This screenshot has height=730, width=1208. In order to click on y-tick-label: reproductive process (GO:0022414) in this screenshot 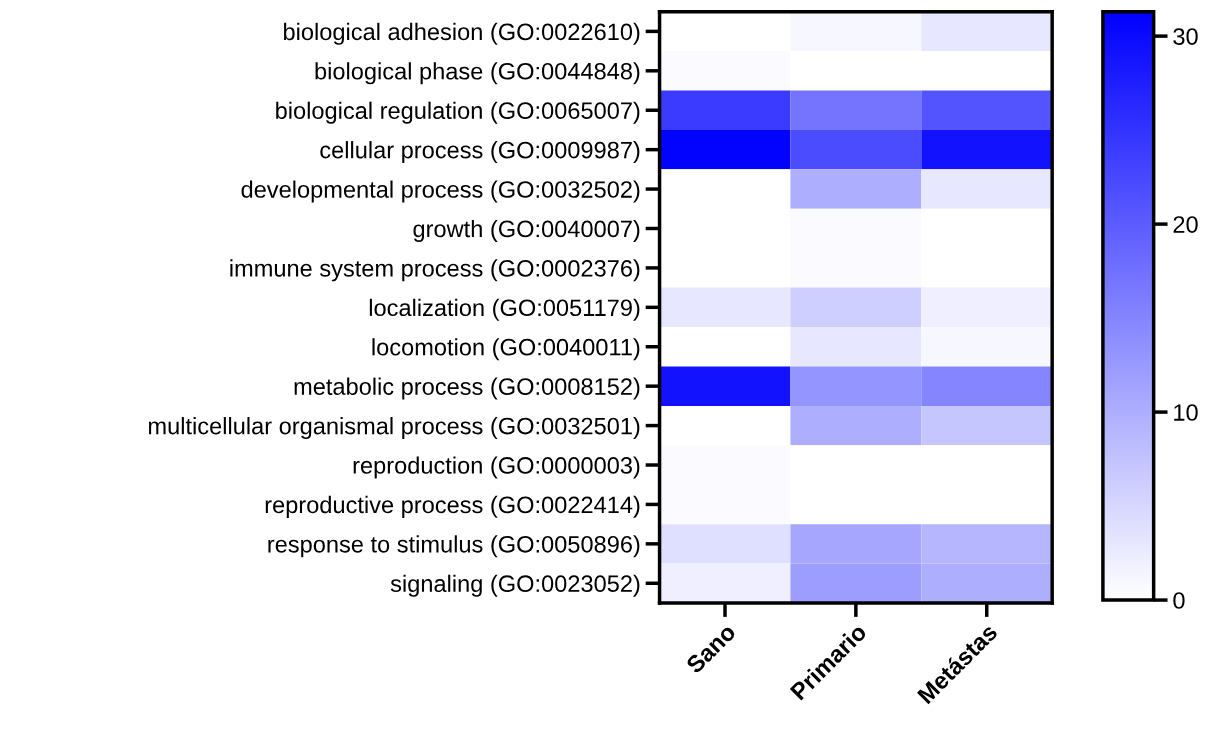, I will do `click(452, 506)`.